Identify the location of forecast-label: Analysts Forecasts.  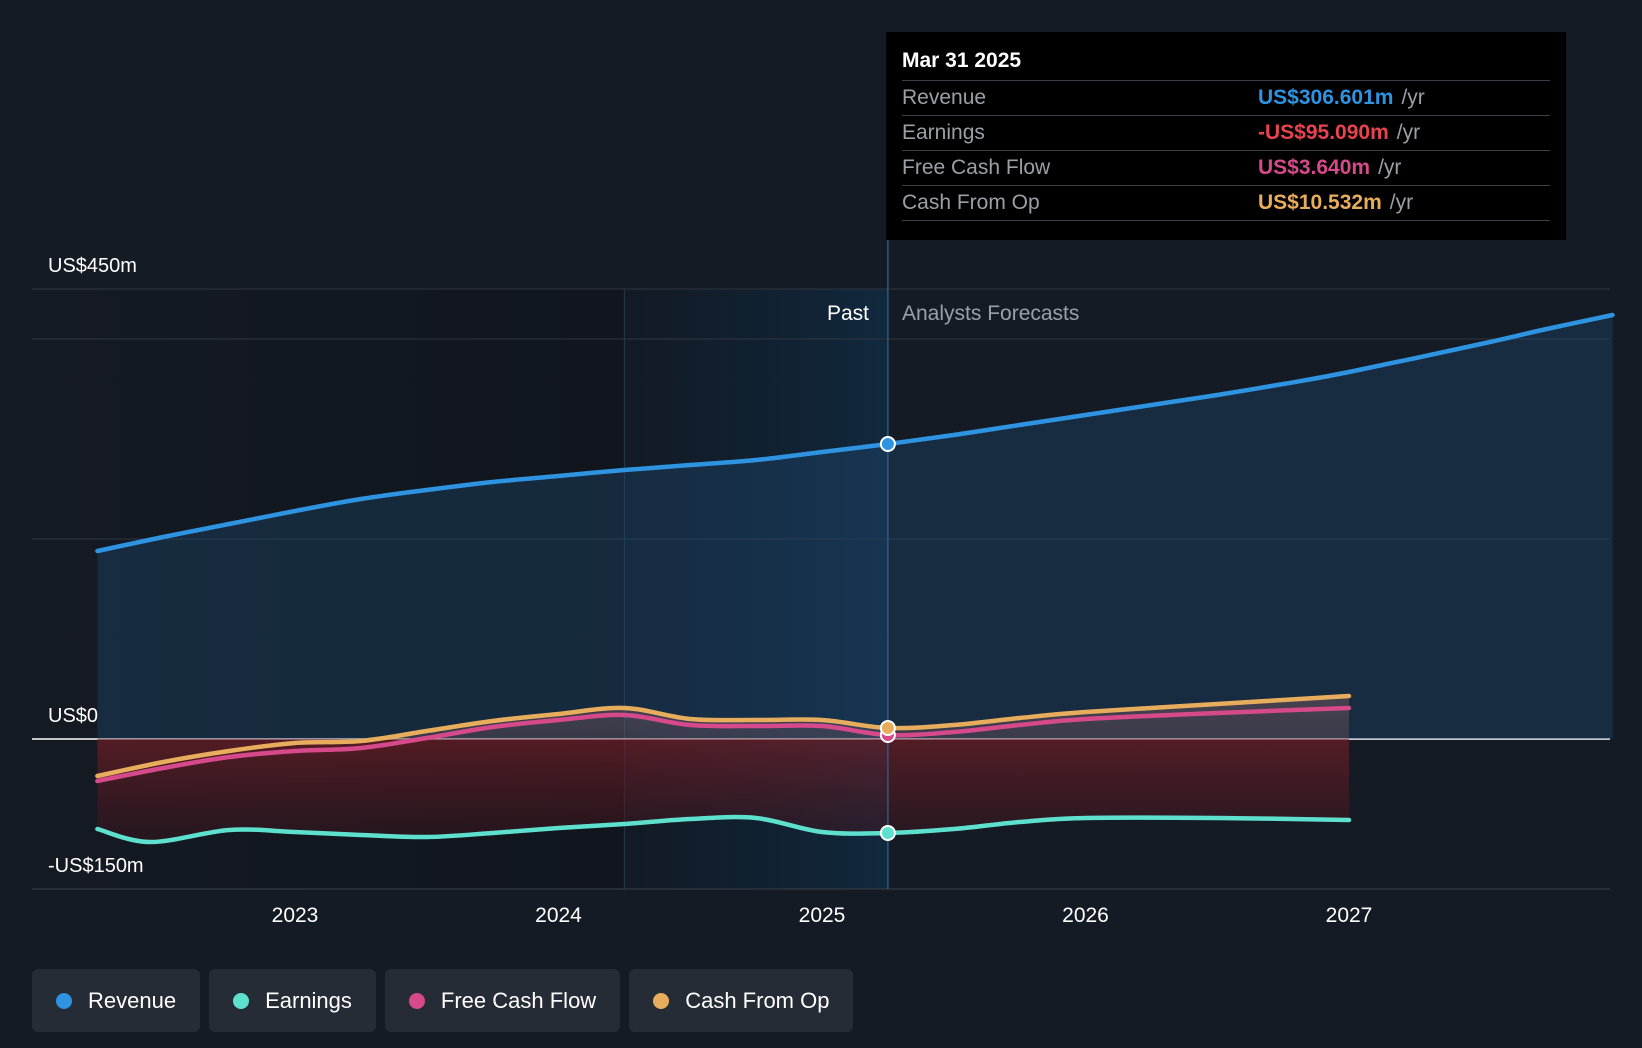
(990, 313).